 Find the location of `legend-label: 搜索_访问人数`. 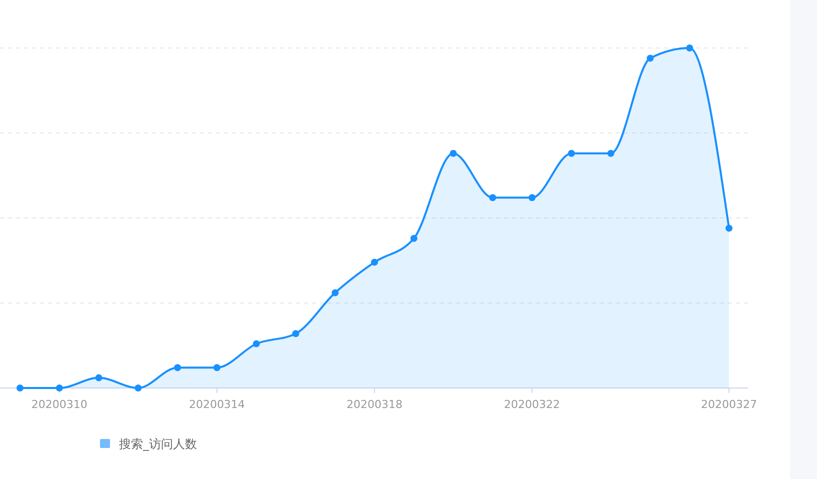

legend-label: 搜索_访问人数 is located at coordinates (158, 444).